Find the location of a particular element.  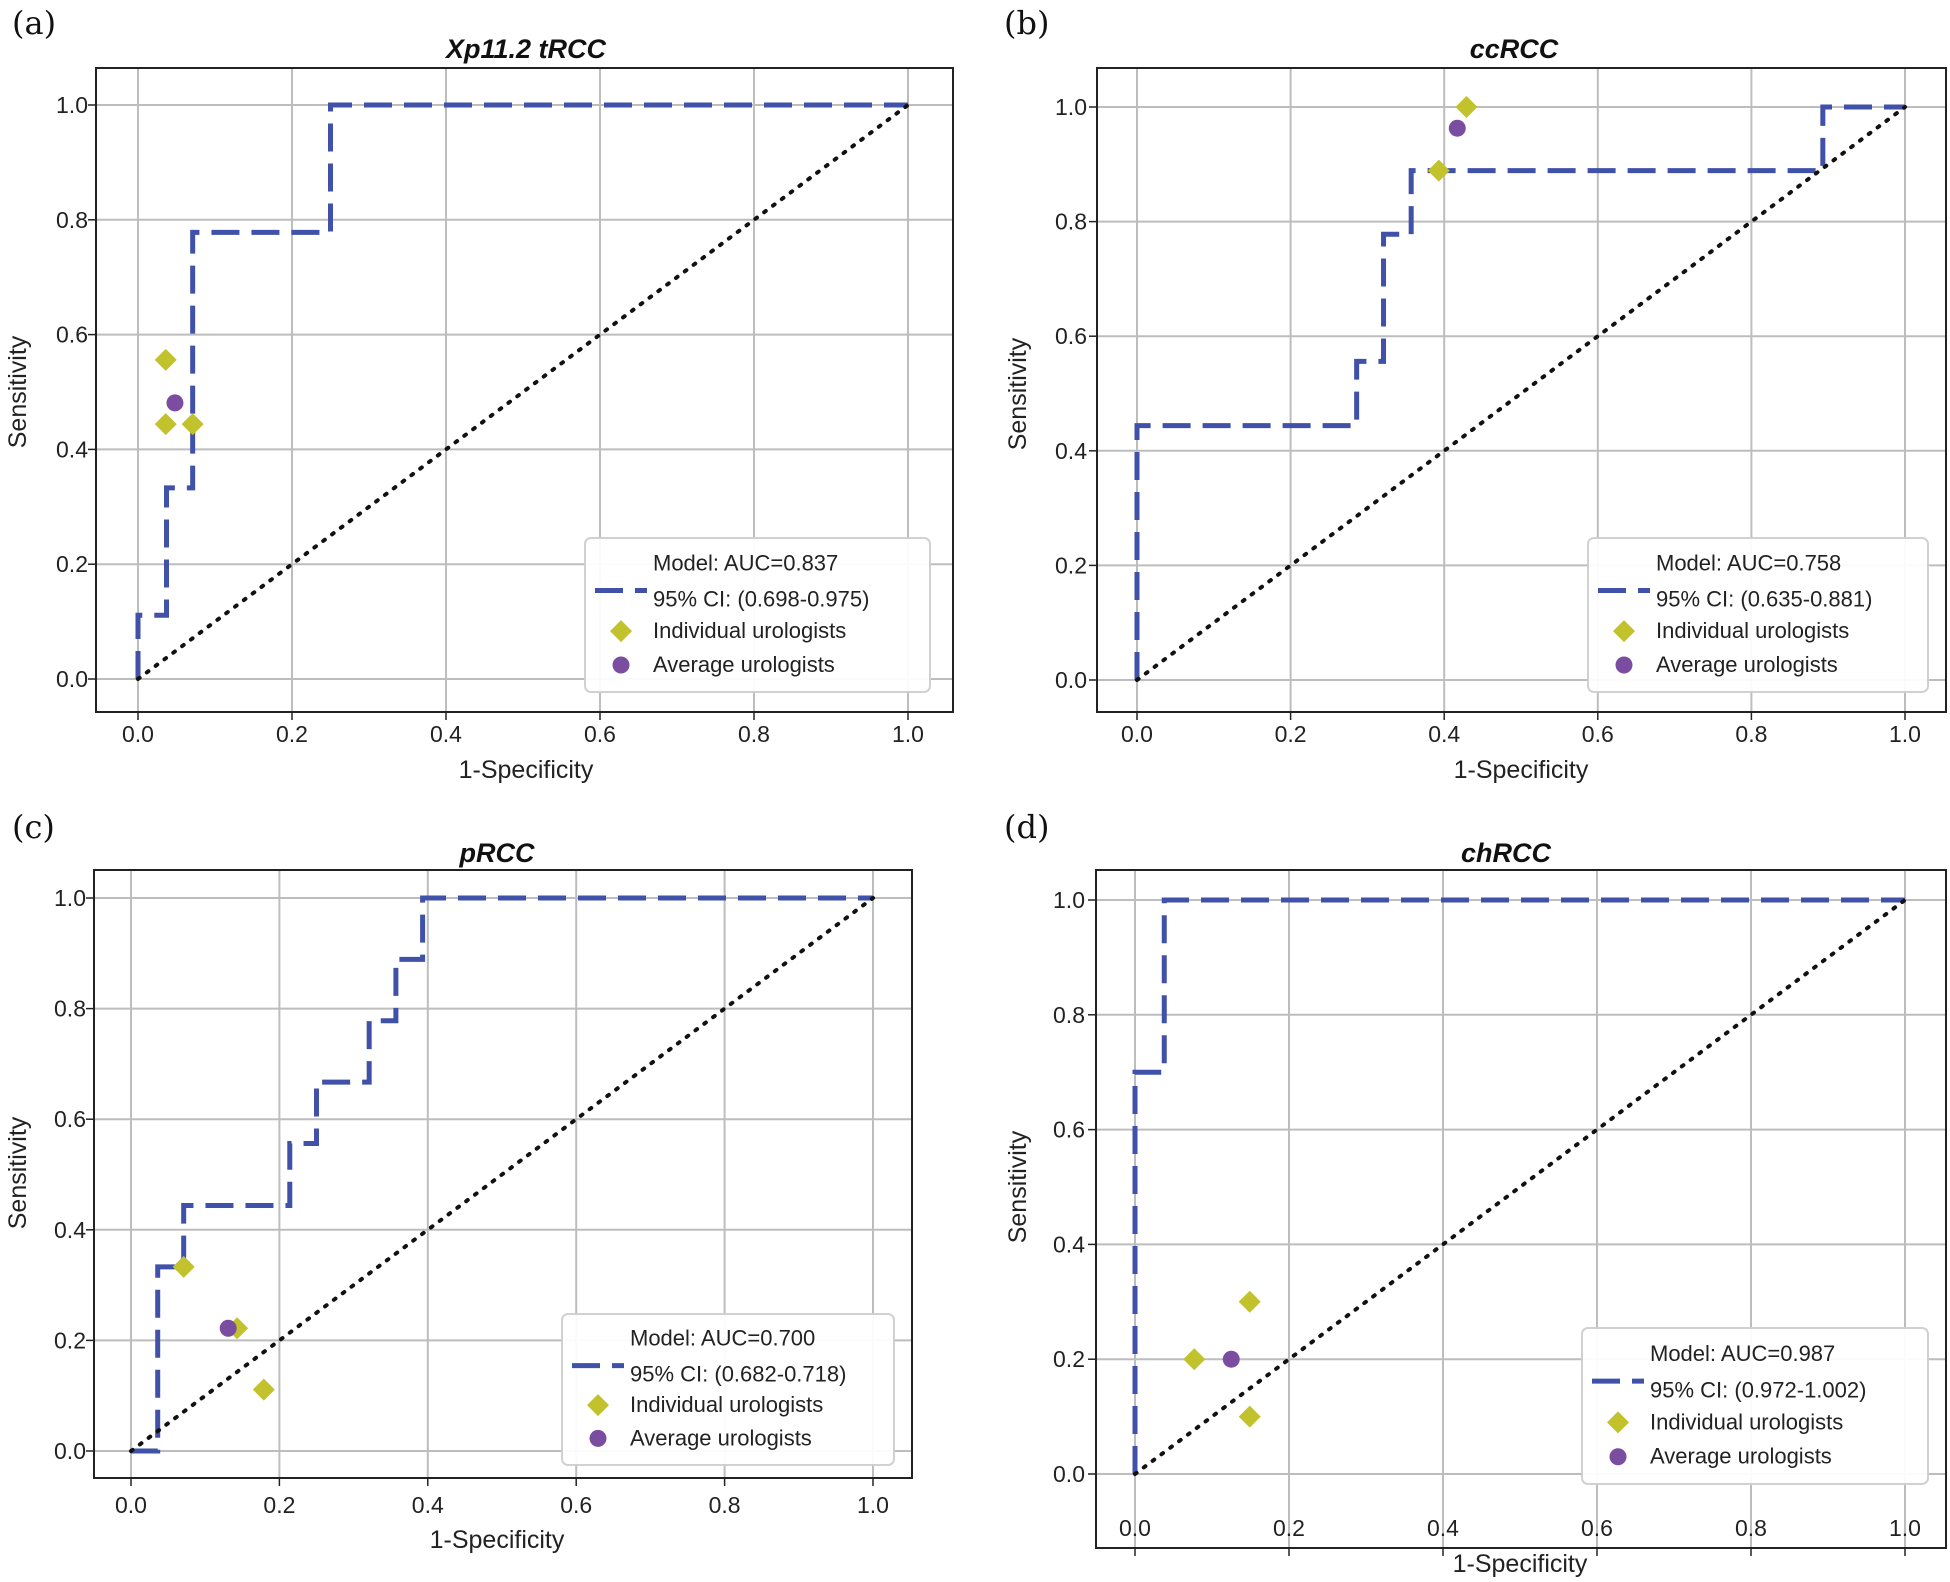

legend-model-auc: Model: AUC=0.837 is located at coordinates (745, 562).